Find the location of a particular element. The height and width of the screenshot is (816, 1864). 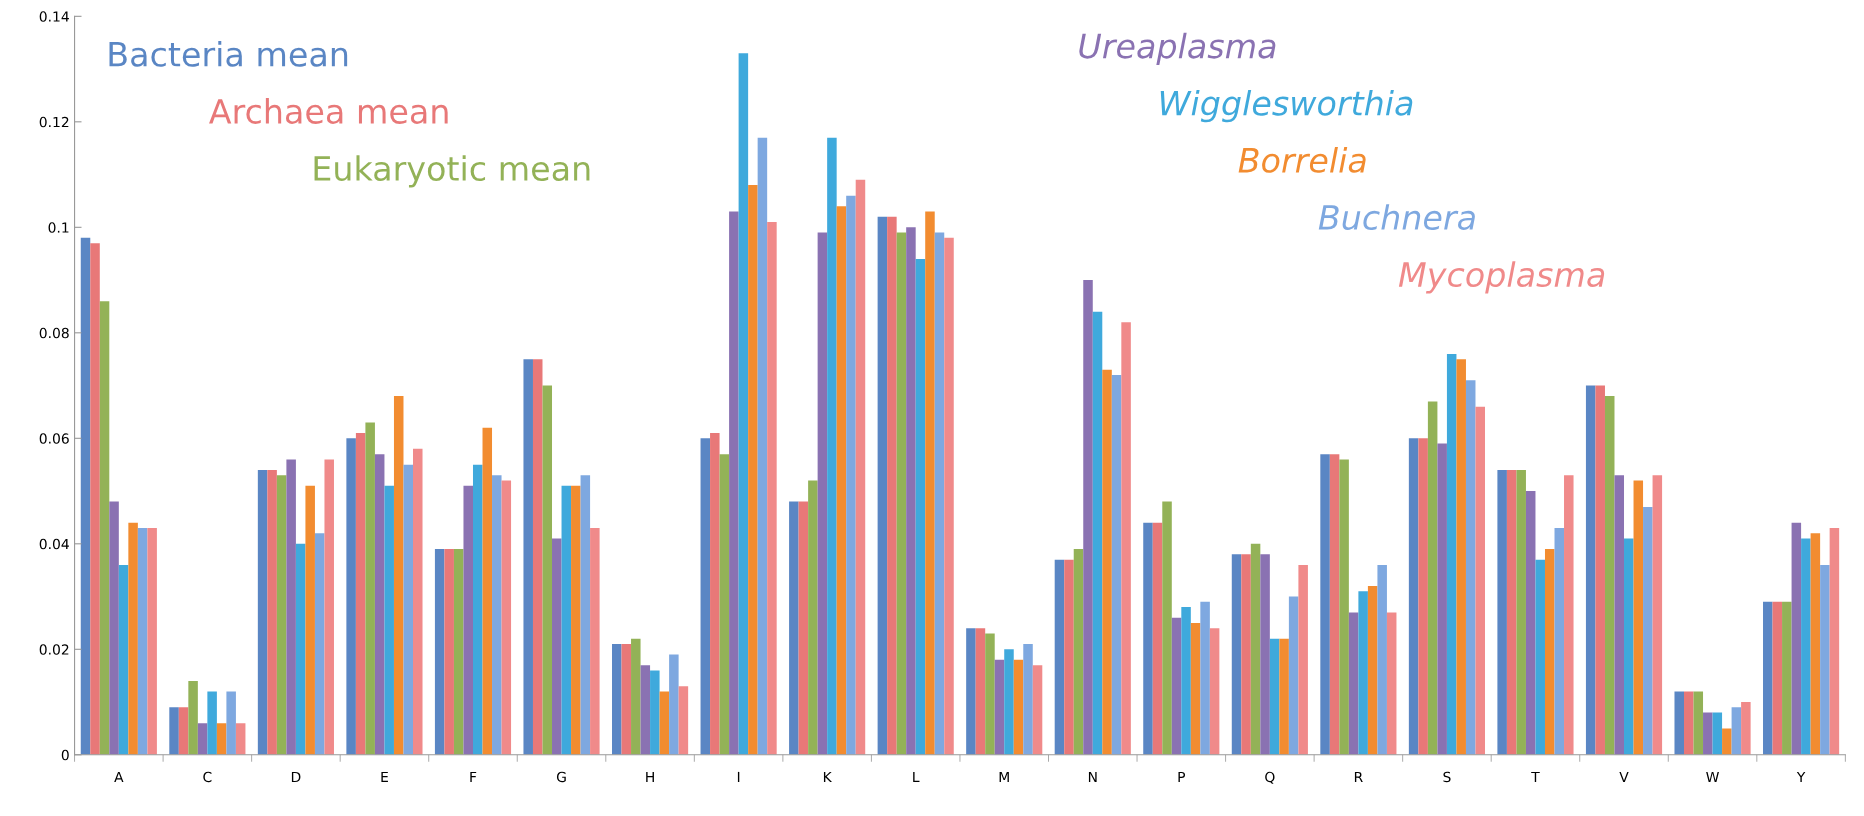

x-tick-label: R is located at coordinates (1358, 777).